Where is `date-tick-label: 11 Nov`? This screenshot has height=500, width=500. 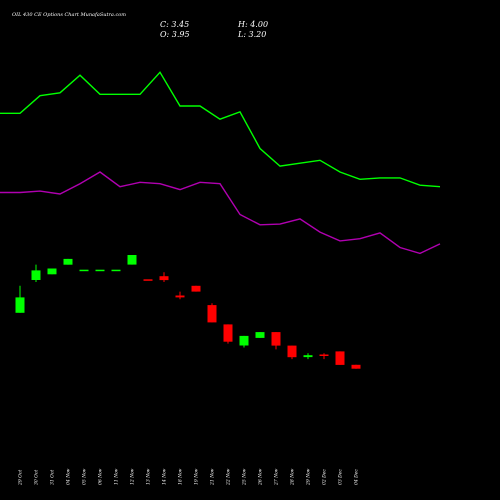 date-tick-label: 11 Nov is located at coordinates (117, 476).